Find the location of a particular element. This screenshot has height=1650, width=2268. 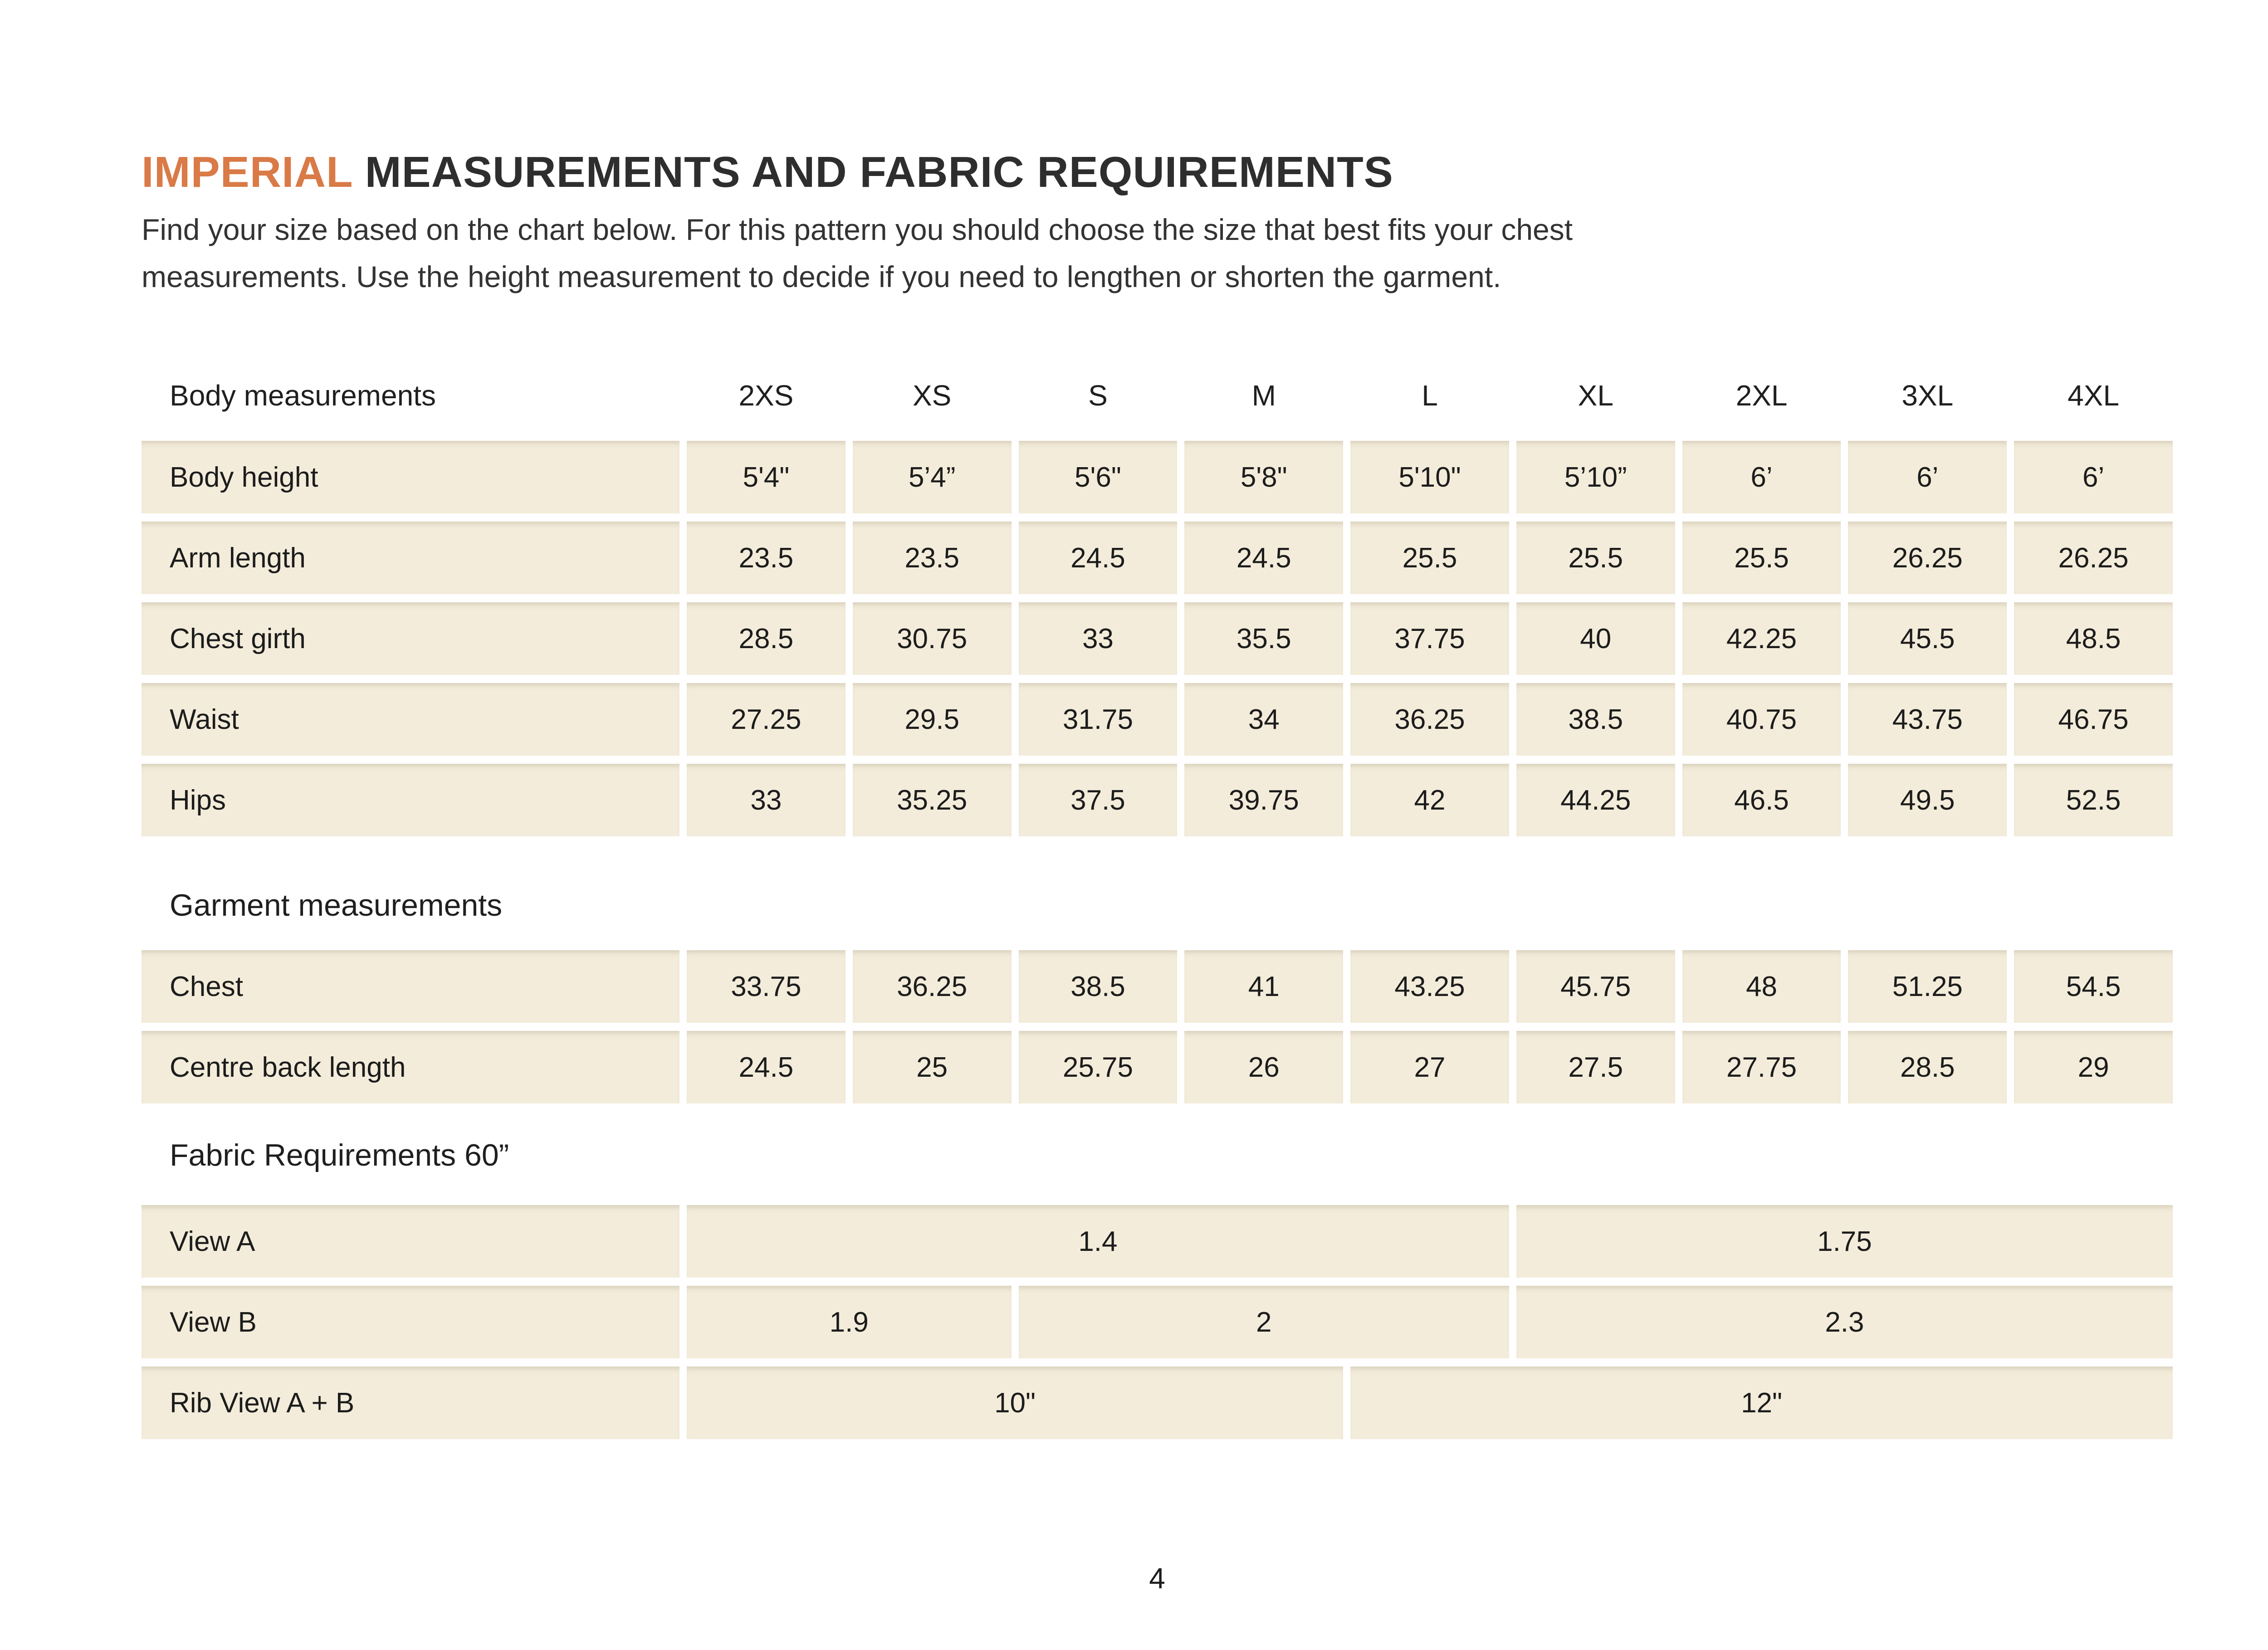

fabric-requirement-cell: 1.9 is located at coordinates (849, 1322).